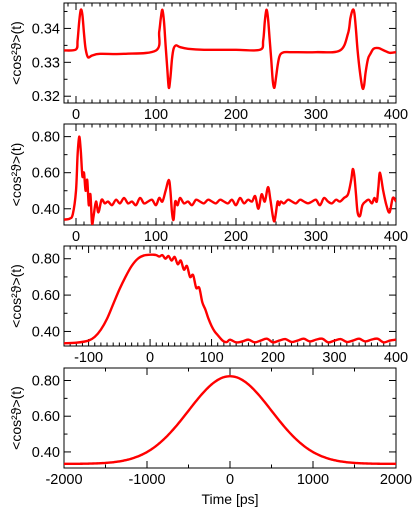 The image size is (415, 512). I want to click on y-tick-label: 0.33, so click(46, 63).